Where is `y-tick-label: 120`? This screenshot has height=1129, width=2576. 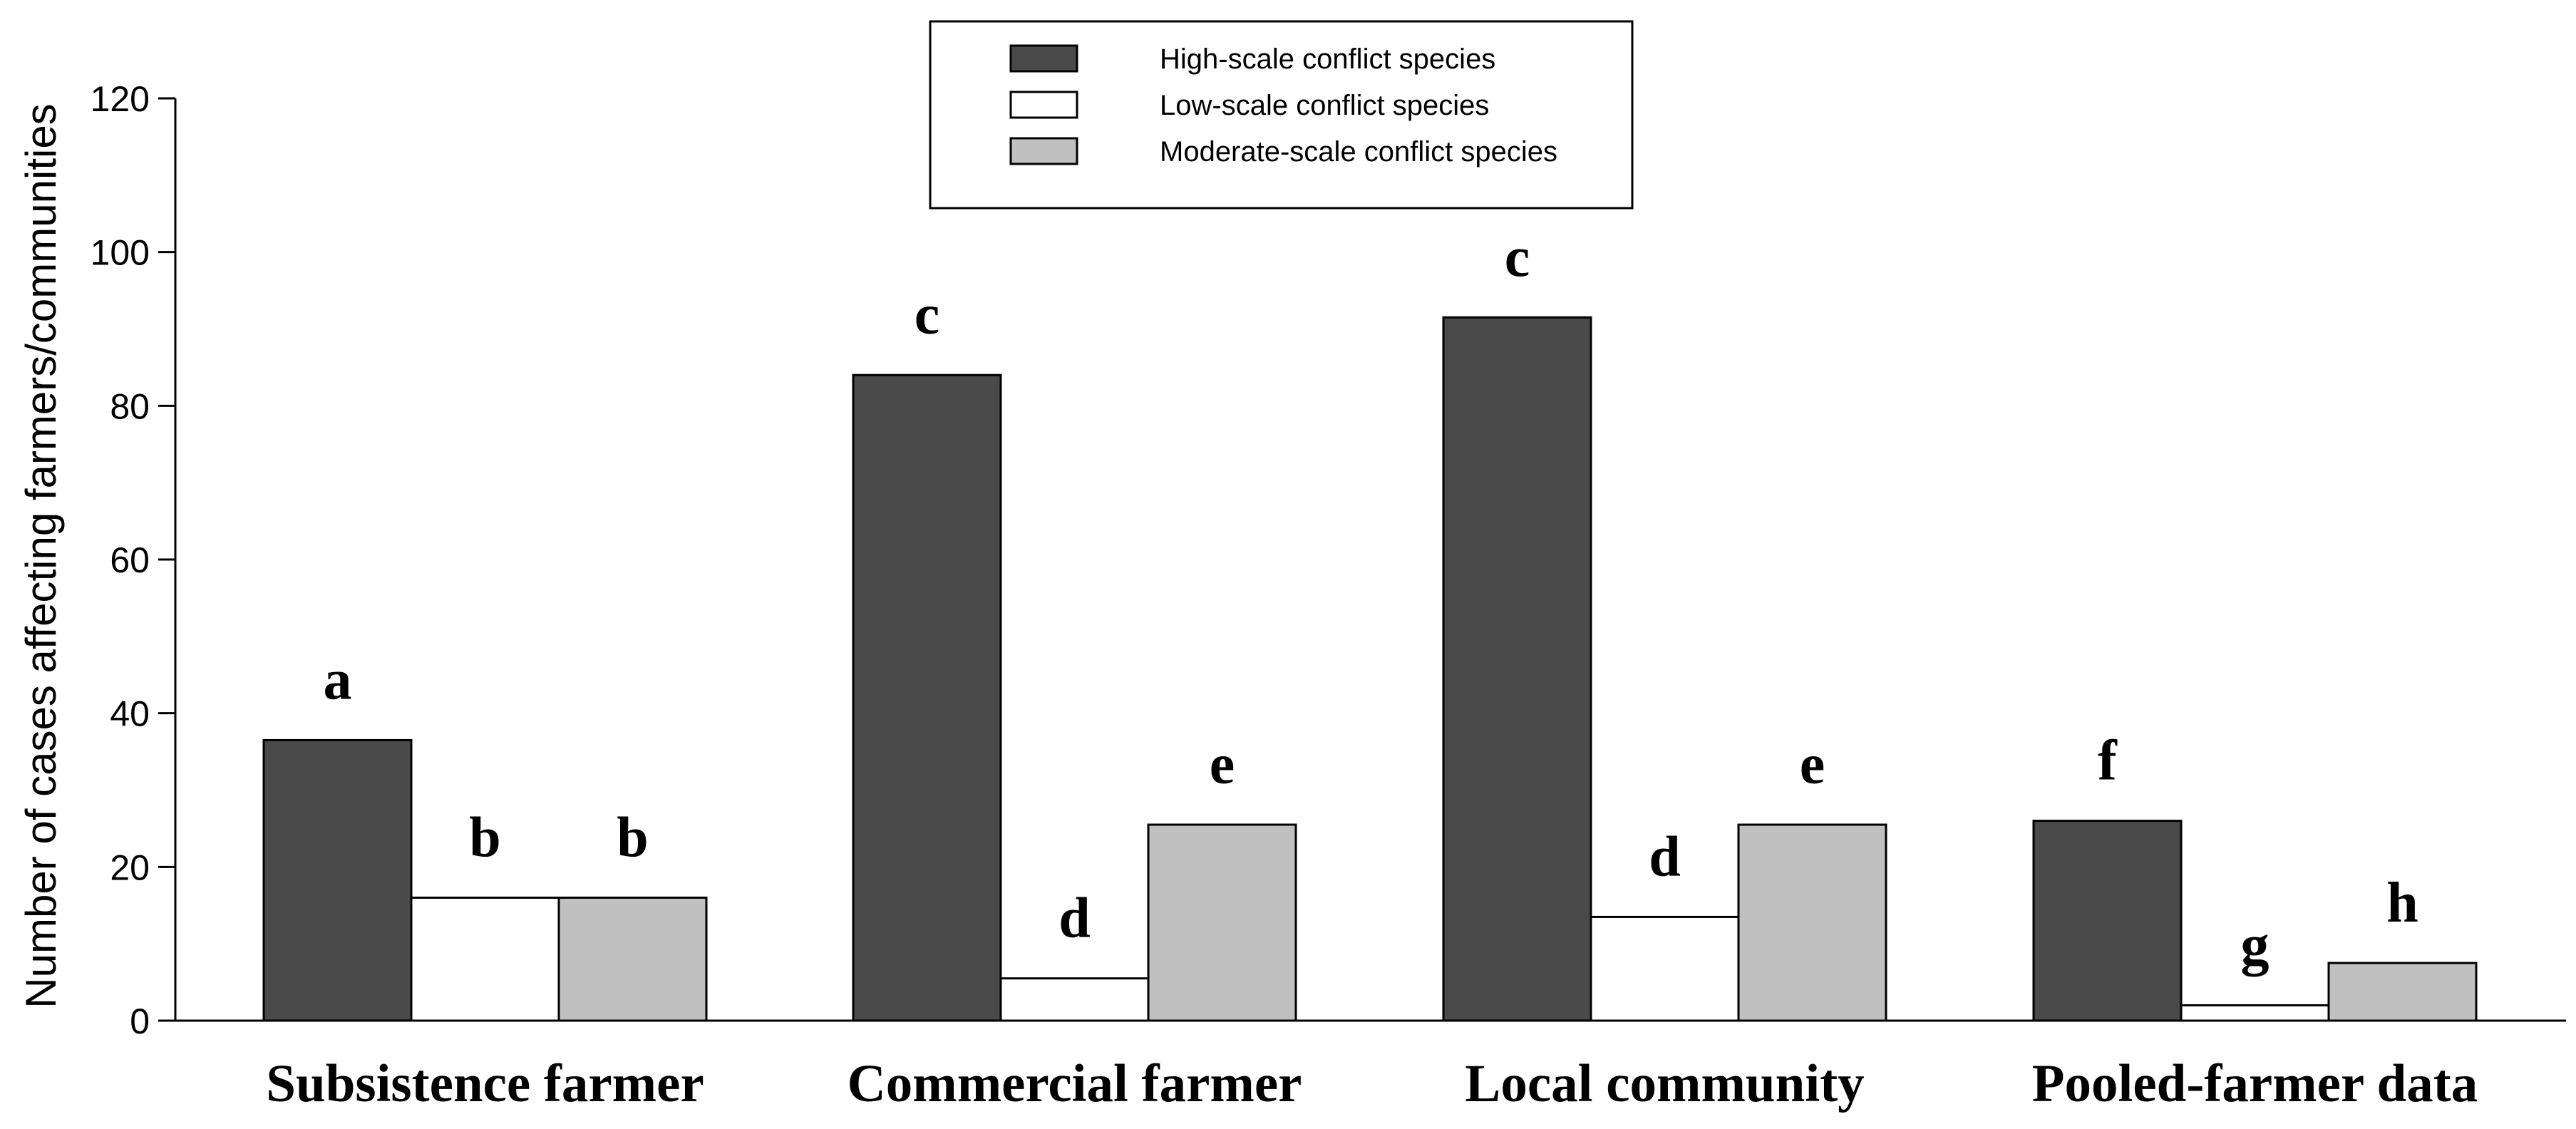 y-tick-label: 120 is located at coordinates (120, 99).